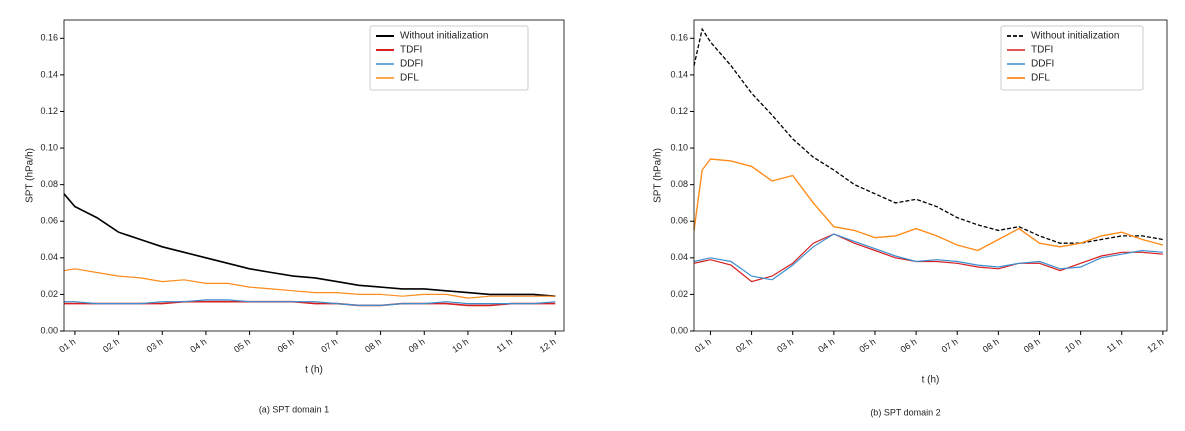 The image size is (1185, 431). Describe the element at coordinates (294, 409) in the screenshot. I see `caption: (a) SPT domain 1` at that location.